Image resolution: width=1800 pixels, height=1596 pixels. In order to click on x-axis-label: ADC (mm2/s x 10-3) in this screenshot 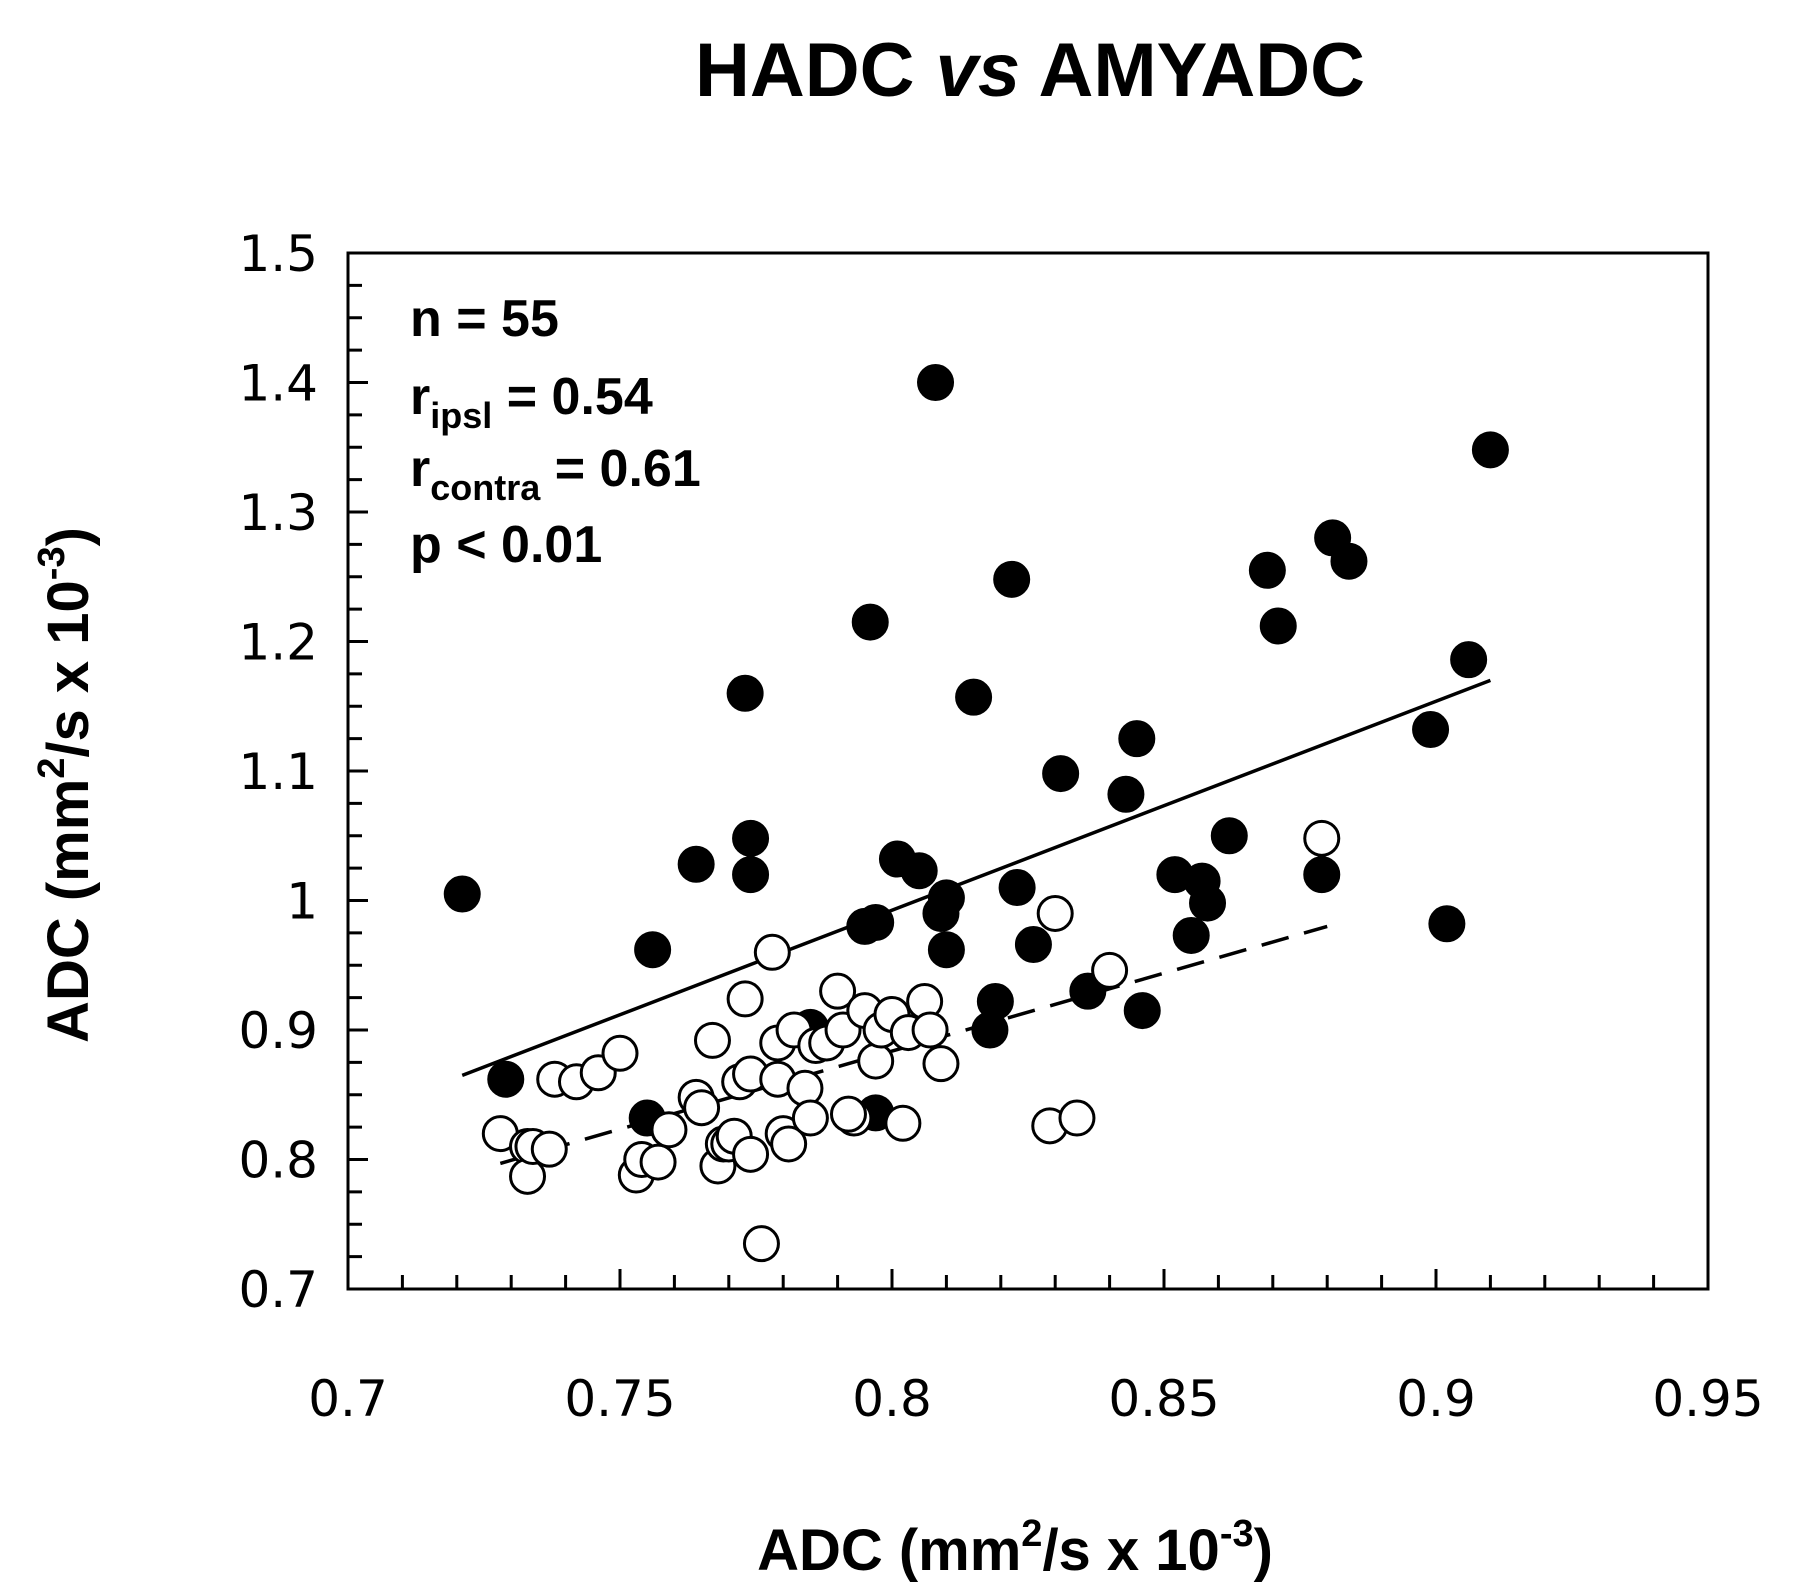, I will do `click(1015, 1548)`.